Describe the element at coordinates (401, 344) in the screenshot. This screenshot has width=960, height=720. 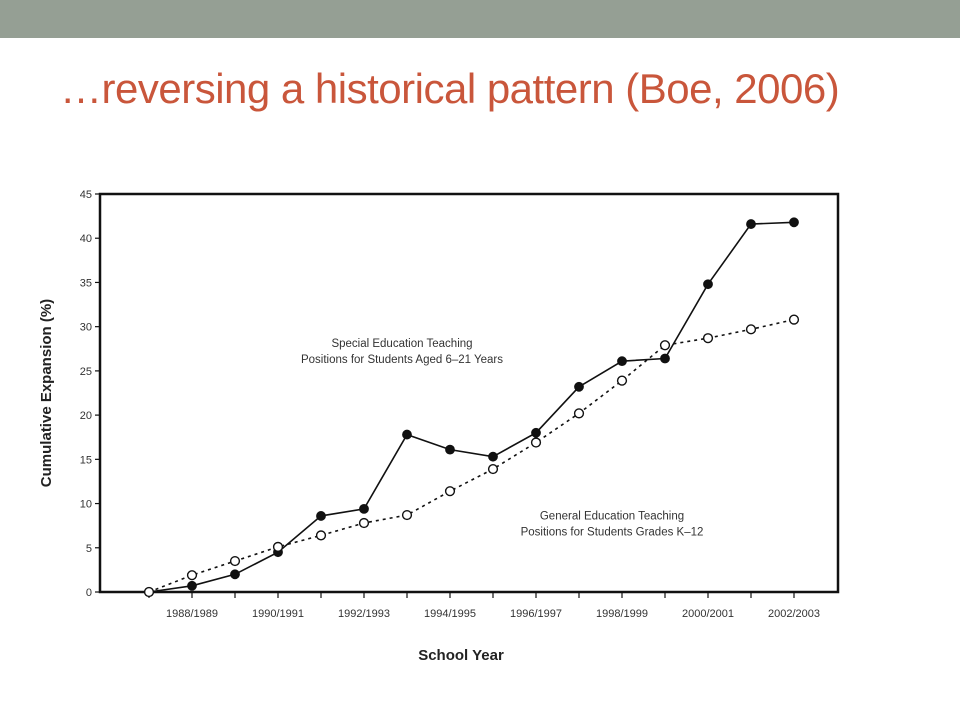
I see `series-annotation-1: Special Education Teaching` at that location.